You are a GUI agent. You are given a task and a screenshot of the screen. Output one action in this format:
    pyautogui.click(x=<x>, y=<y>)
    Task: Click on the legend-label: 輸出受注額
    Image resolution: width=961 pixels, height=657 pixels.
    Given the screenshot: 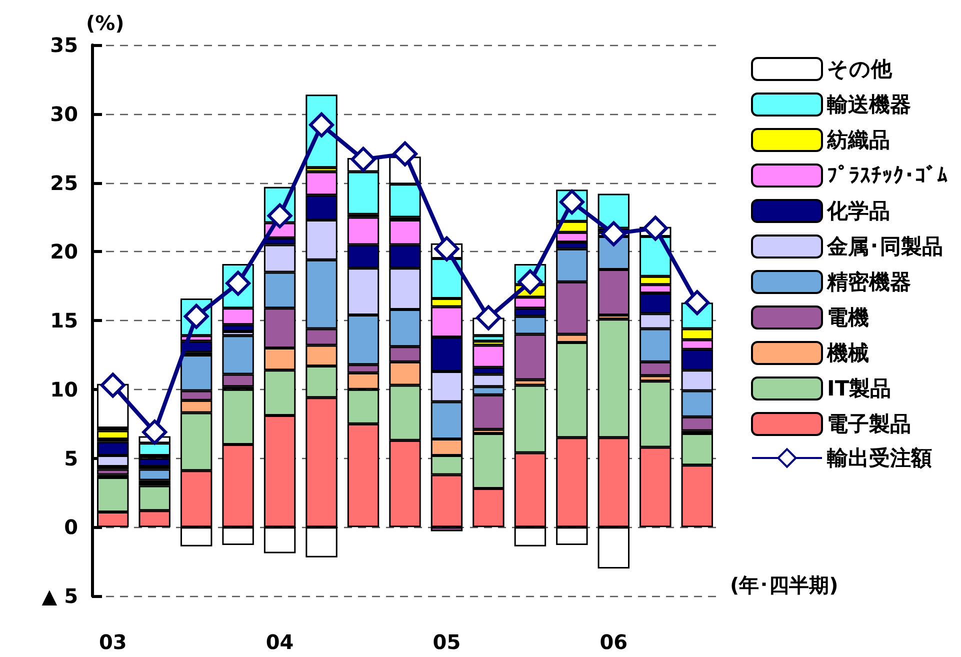 What is the action you would take?
    pyautogui.click(x=879, y=458)
    